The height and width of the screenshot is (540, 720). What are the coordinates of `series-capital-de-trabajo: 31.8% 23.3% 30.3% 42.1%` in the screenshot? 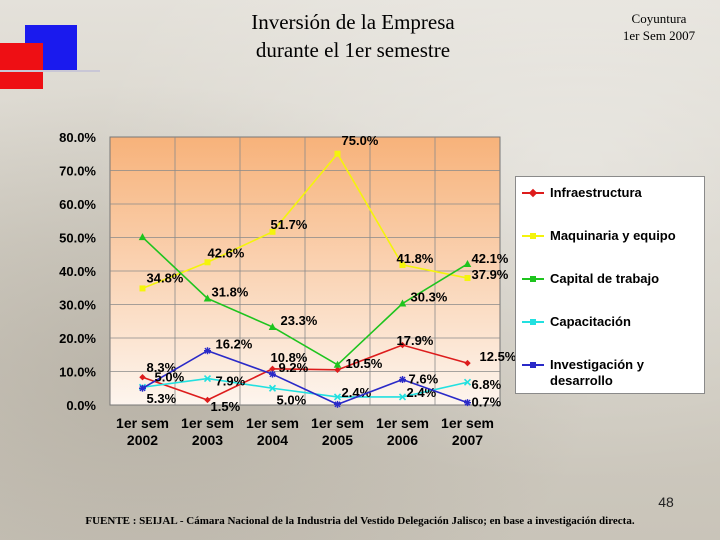 It's located at (323, 300).